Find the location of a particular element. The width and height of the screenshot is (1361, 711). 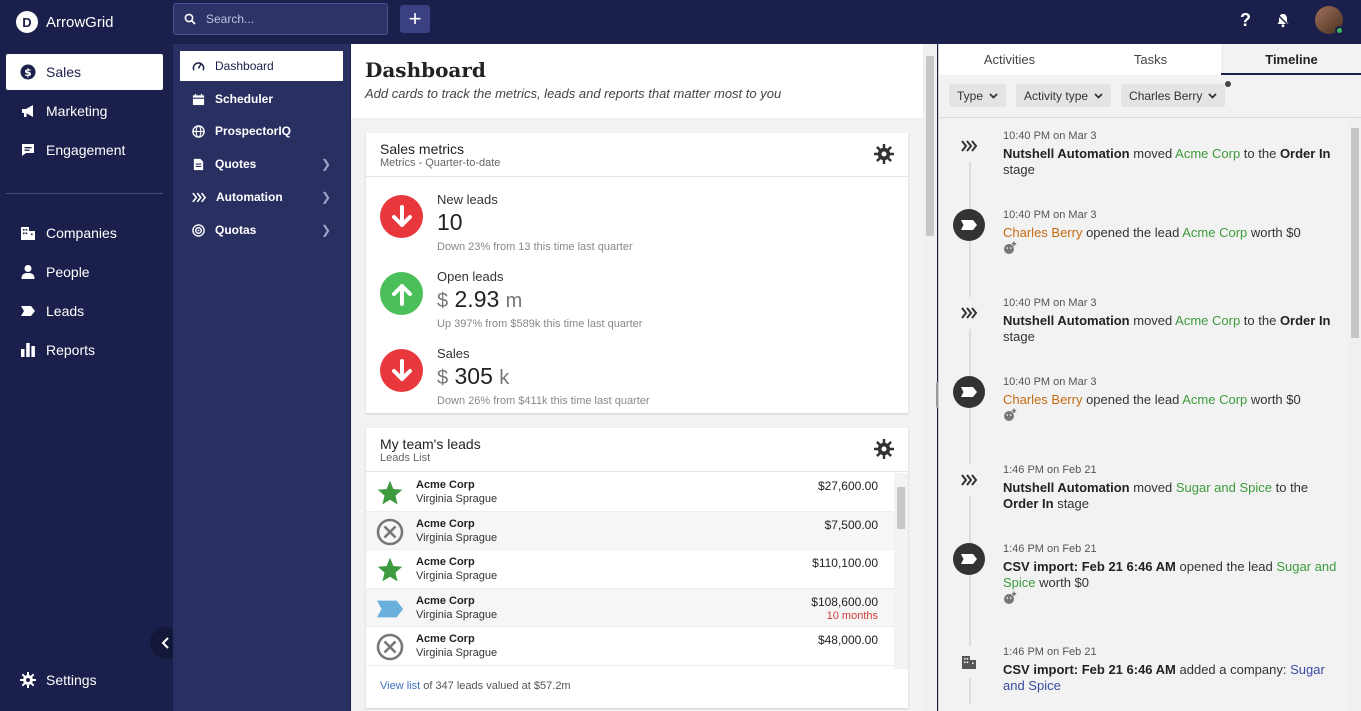

notification-bell-icon is located at coordinates (1283, 20).